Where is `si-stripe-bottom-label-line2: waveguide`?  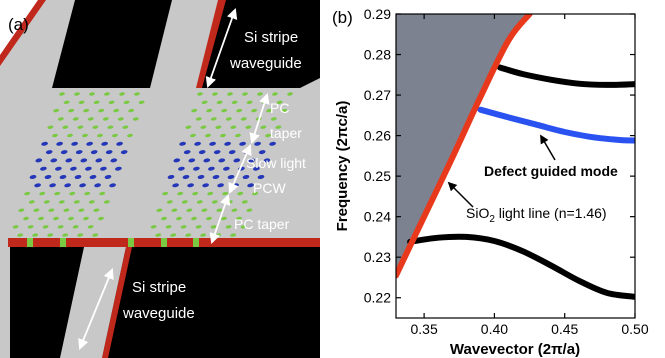 si-stripe-bottom-label-line2: waveguide is located at coordinates (158, 313).